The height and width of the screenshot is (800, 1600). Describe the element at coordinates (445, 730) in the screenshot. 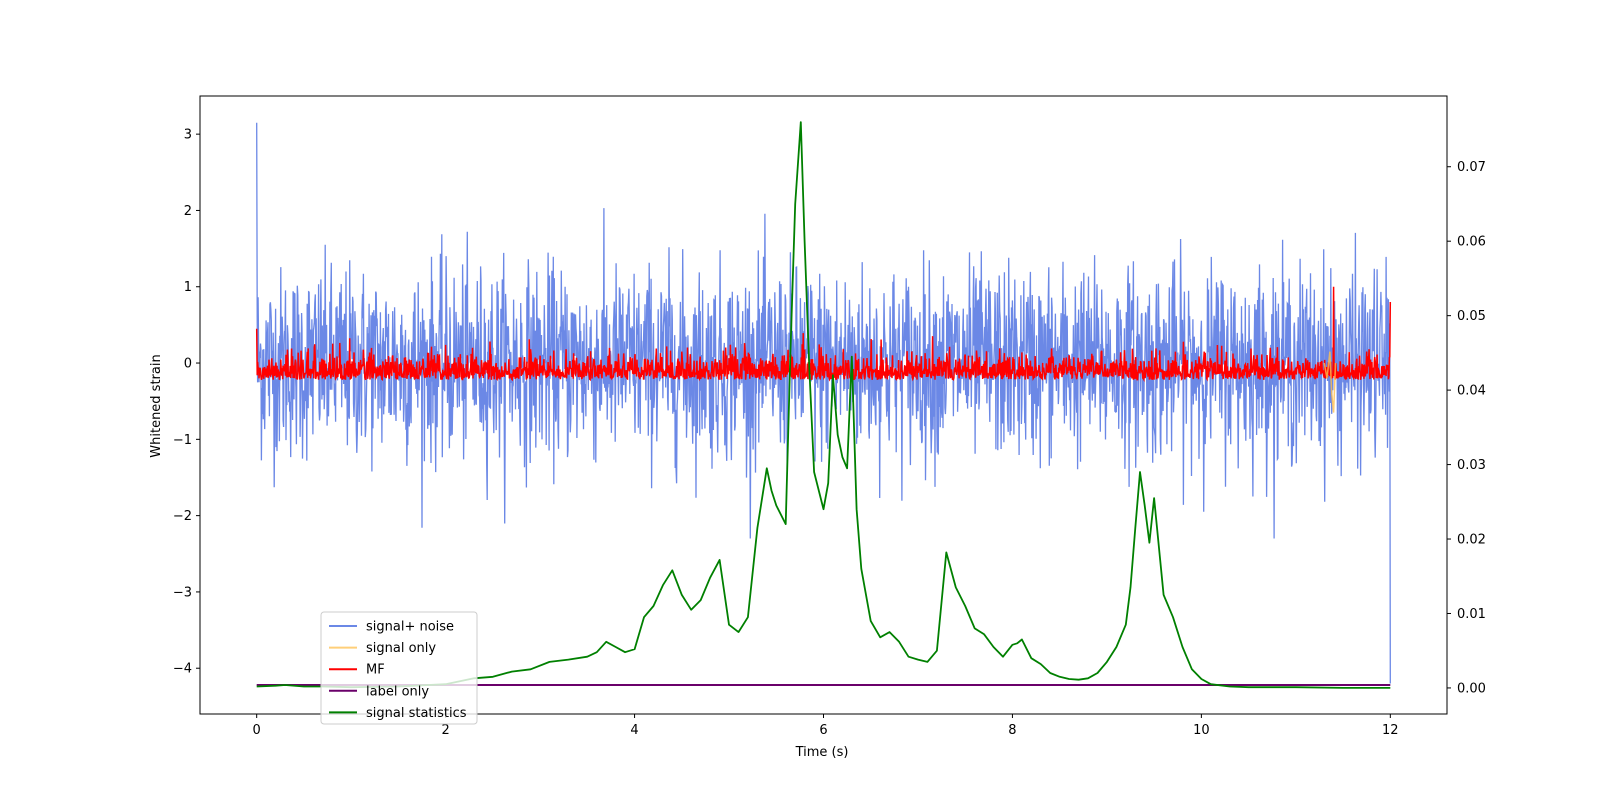

I see `x-tick-label: 2` at that location.